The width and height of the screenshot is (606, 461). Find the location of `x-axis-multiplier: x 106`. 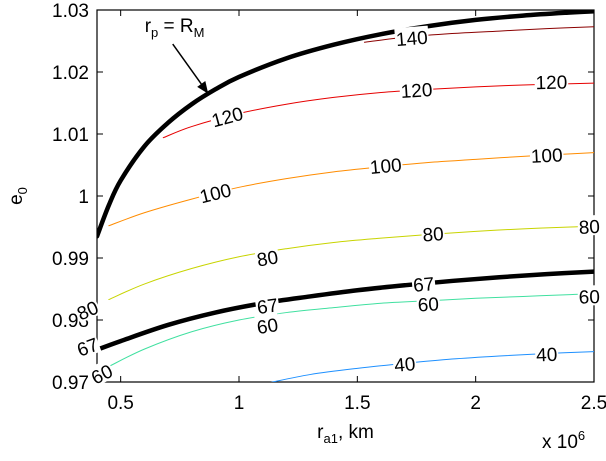

x-axis-multiplier: x 106 is located at coordinates (563, 440).